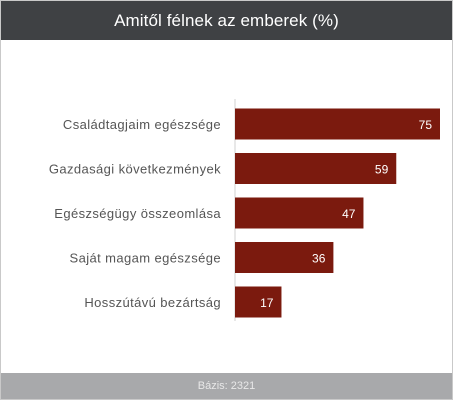 Image resolution: width=453 pixels, height=400 pixels. I want to click on category-label-3: Egészségügy összeomlása, so click(137, 213).